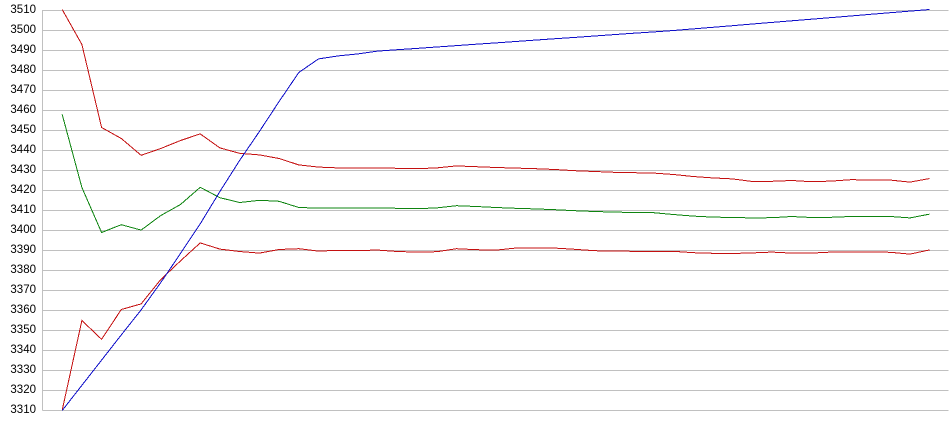 This screenshot has width=950, height=435. What do you see at coordinates (23, 270) in the screenshot?
I see `svg-text: 3380` at bounding box center [23, 270].